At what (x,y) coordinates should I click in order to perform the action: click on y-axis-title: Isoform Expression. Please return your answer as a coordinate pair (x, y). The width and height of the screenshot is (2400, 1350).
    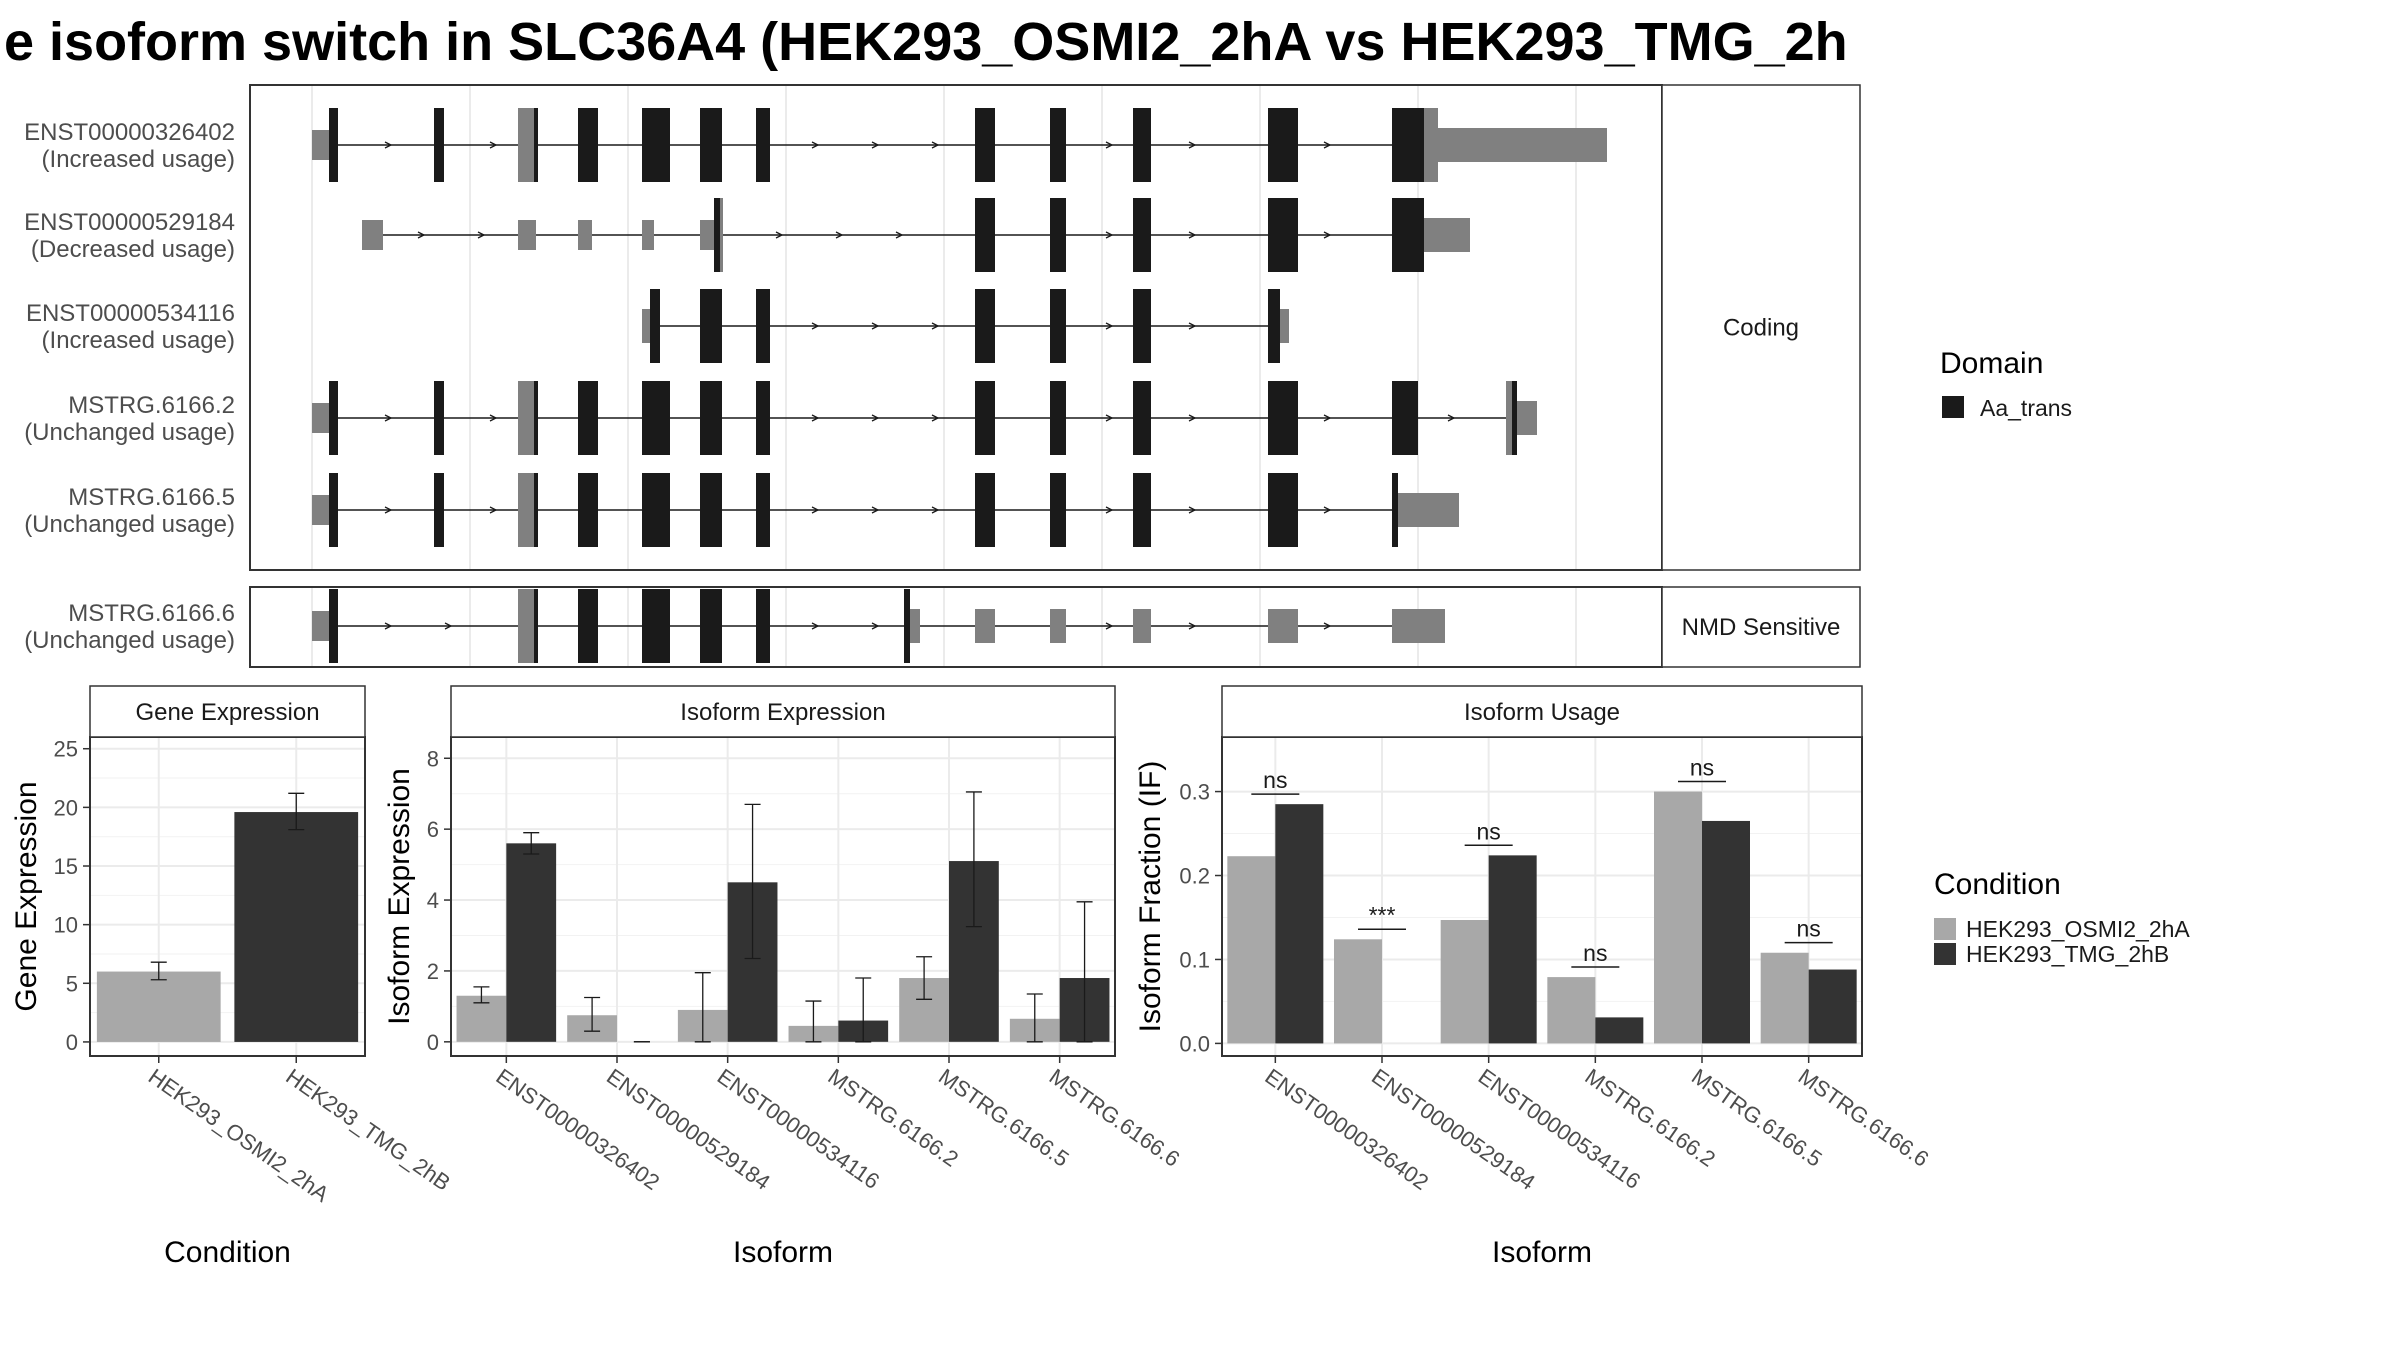
    Looking at the image, I should click on (399, 896).